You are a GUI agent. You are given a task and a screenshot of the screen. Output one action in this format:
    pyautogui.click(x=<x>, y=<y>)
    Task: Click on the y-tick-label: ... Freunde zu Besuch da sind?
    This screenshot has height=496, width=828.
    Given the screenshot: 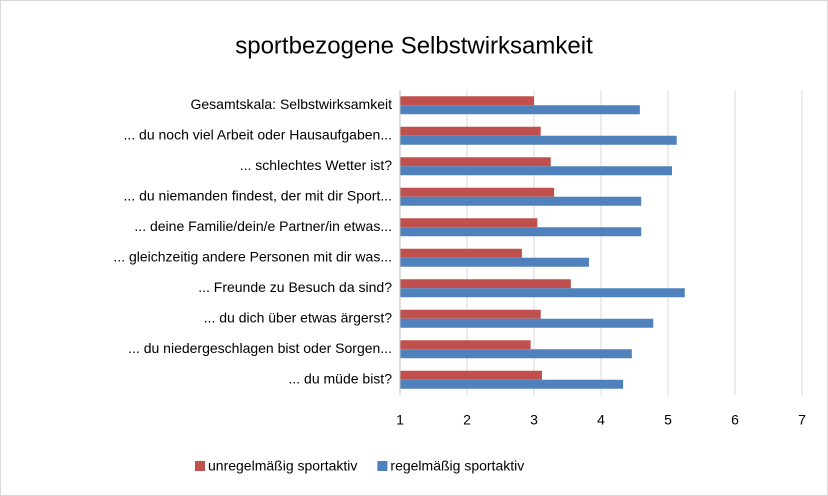 What is the action you would take?
    pyautogui.click(x=295, y=287)
    